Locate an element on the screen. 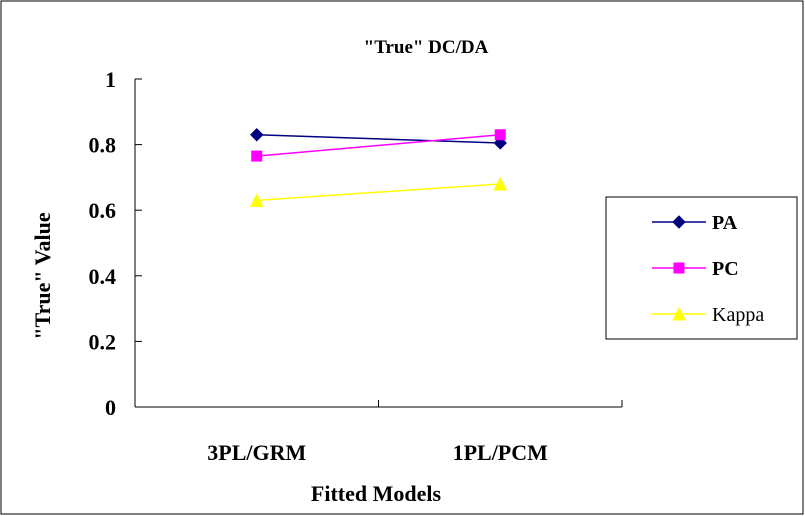  series-kappa-line is located at coordinates (378, 192).